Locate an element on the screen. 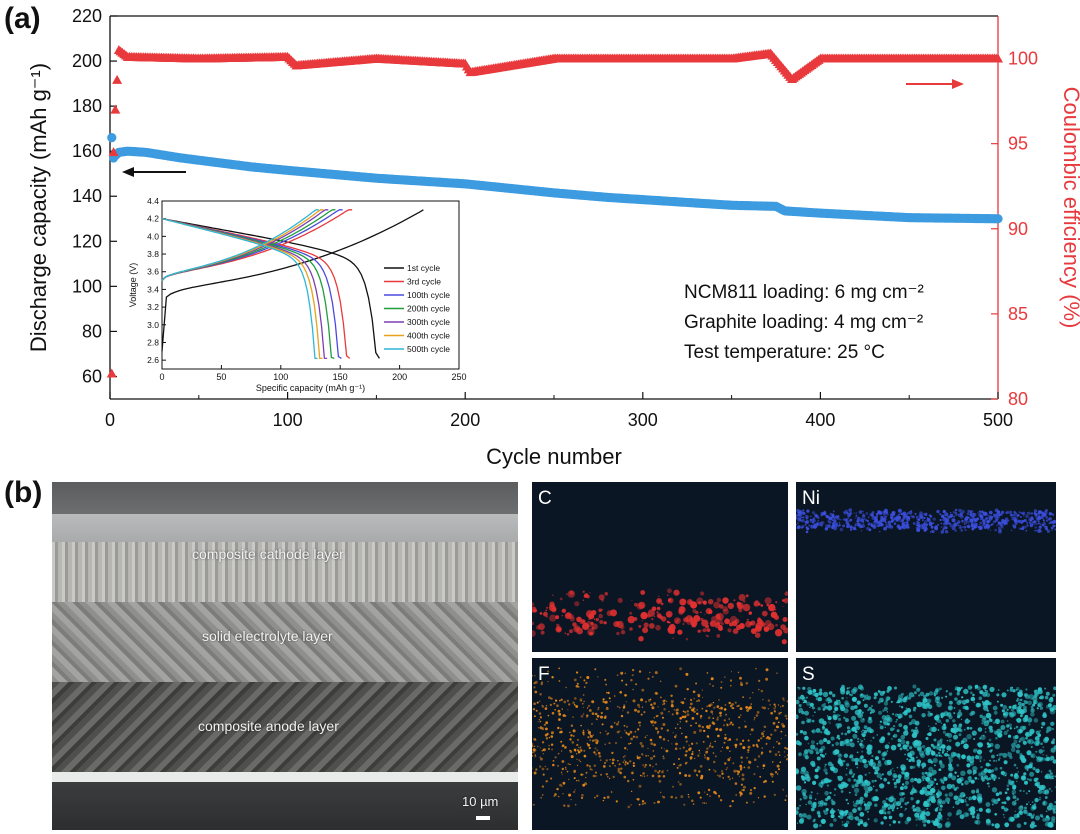 The width and height of the screenshot is (1080, 834). y-right-axis-label: Coulombic efficiency (%) is located at coordinates (1069, 208).